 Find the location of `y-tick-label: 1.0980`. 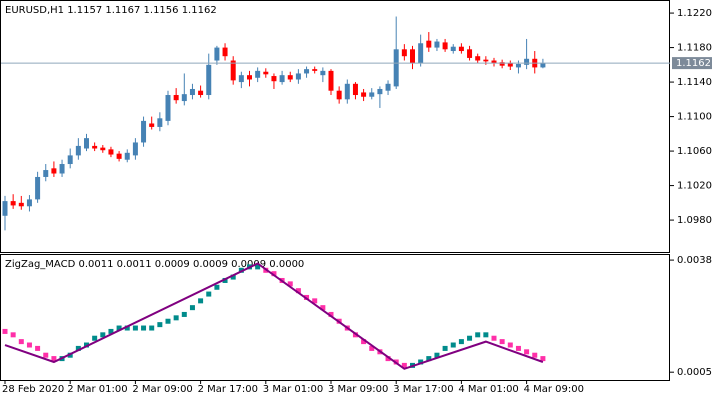

y-tick-label: 1.0980 is located at coordinates (694, 220).